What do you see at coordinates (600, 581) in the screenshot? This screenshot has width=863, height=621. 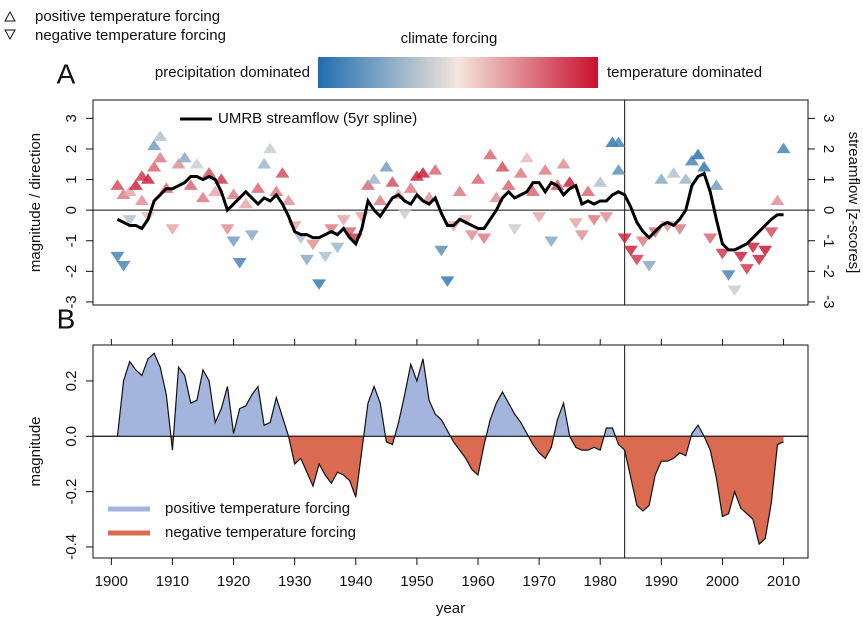 I see `x-tick-label: 1980` at bounding box center [600, 581].